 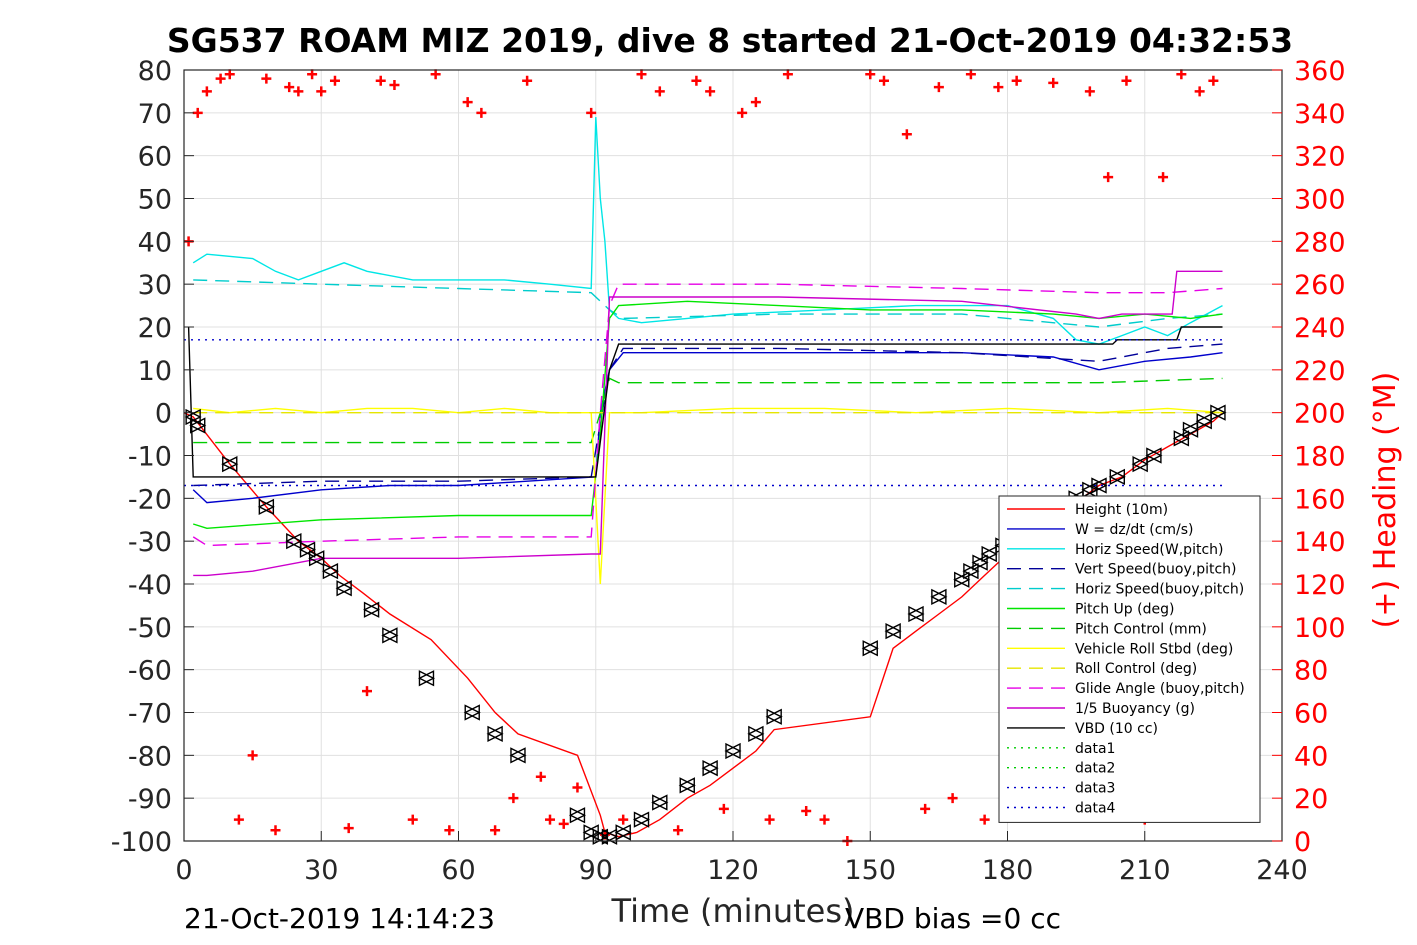 I want to click on y2-tick-label: 180, so click(x=1320, y=457).